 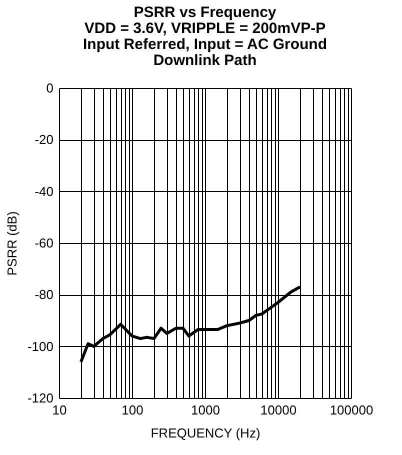 I want to click on y-axis-title: PSRR (dB), so click(x=12, y=243).